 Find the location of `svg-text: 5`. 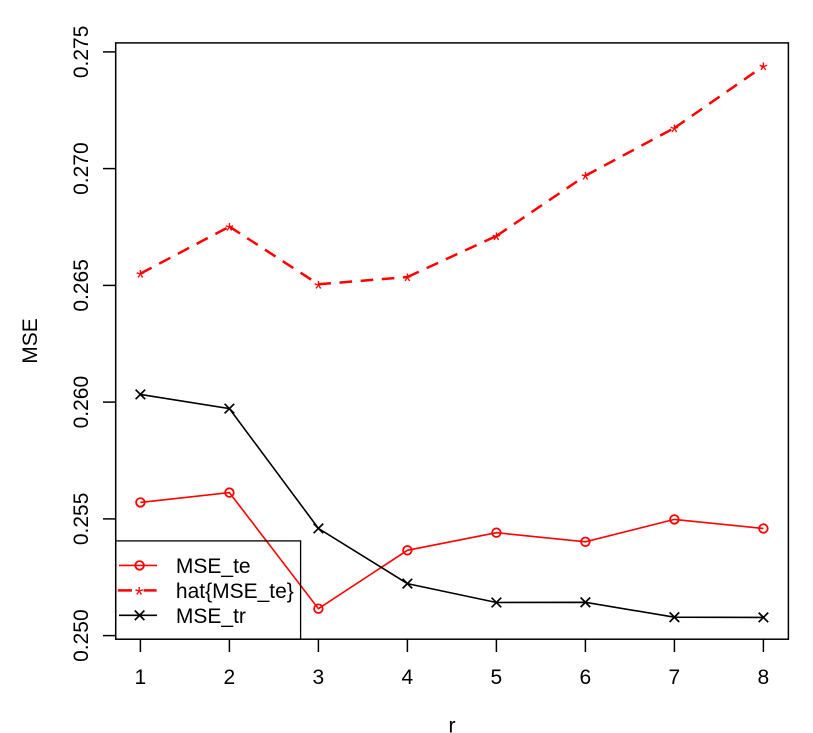

svg-text: 5 is located at coordinates (497, 677).